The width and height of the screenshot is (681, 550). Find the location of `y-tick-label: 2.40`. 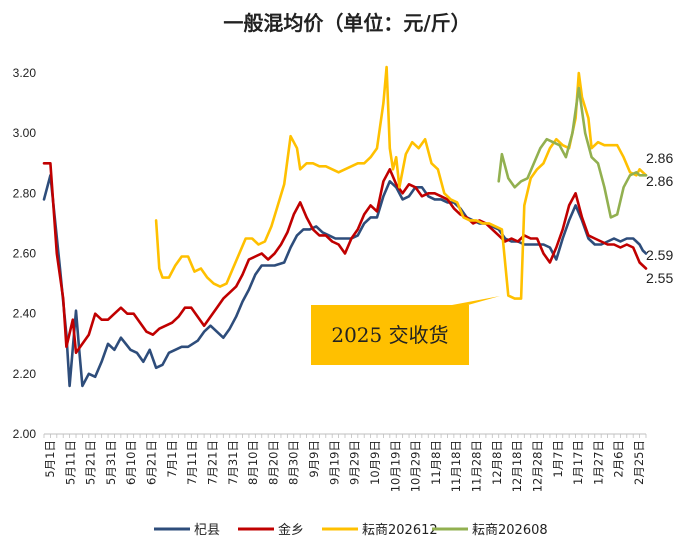

y-tick-label: 2.40 is located at coordinates (25, 314).